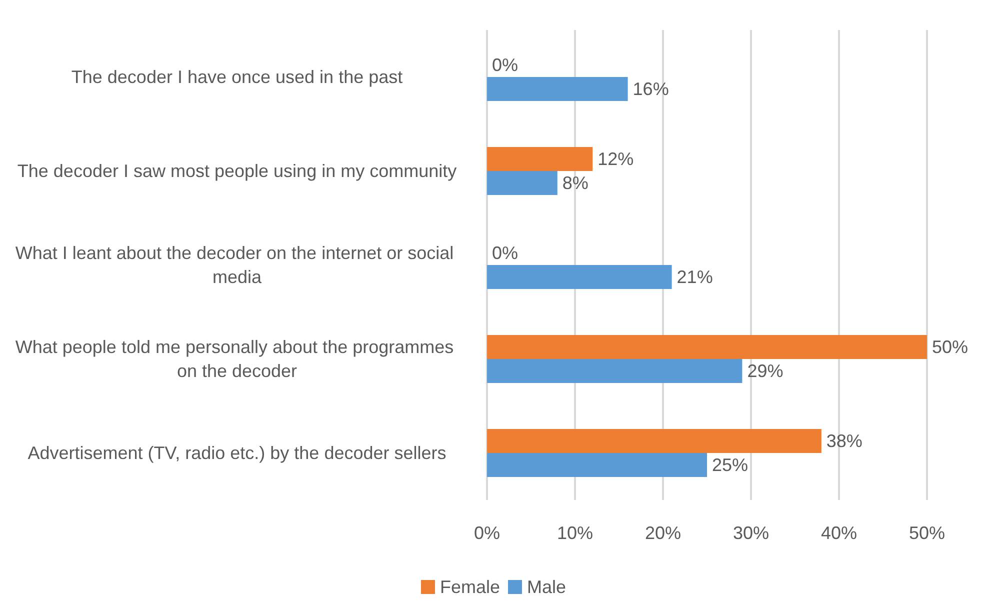 Image resolution: width=987 pixels, height=605 pixels. What do you see at coordinates (650, 89) in the screenshot?
I see `data-label: 16%` at bounding box center [650, 89].